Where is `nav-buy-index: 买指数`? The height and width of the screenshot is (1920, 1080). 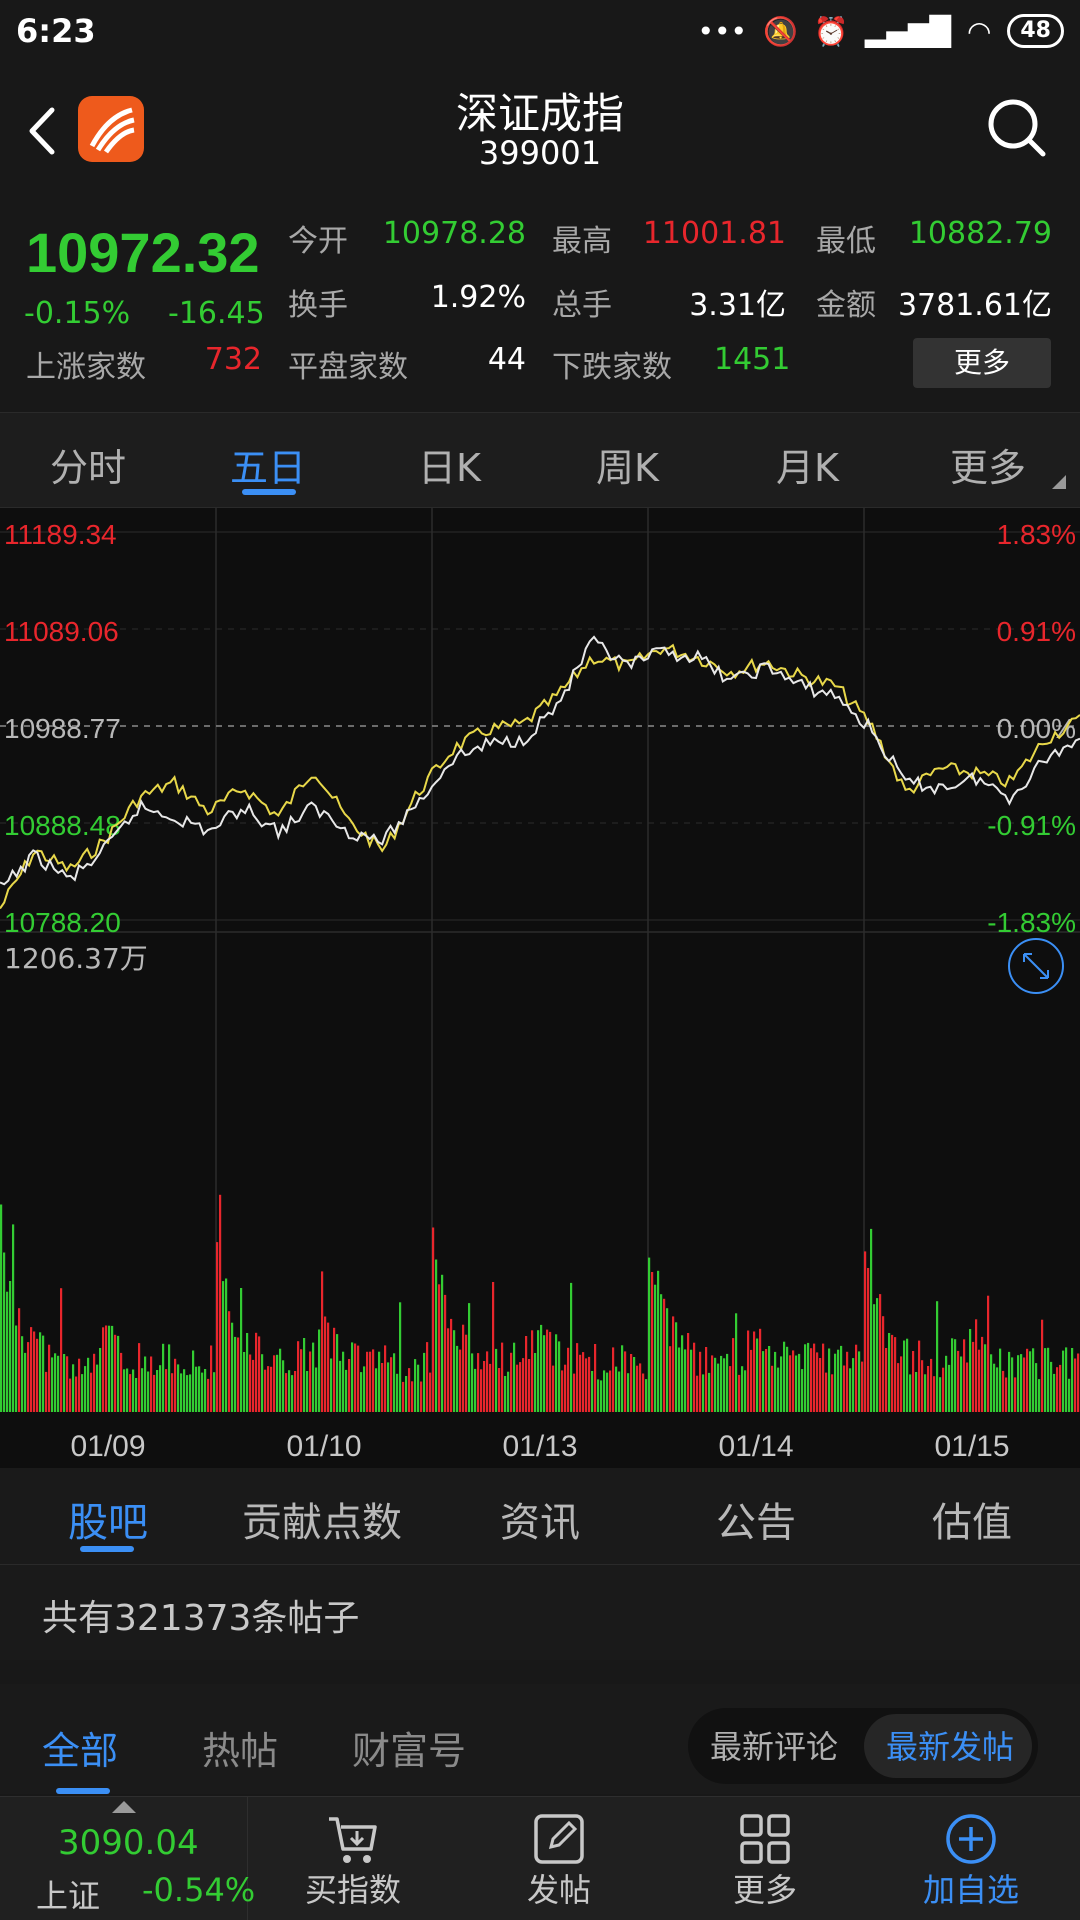 nav-buy-index: 买指数 is located at coordinates (353, 1858).